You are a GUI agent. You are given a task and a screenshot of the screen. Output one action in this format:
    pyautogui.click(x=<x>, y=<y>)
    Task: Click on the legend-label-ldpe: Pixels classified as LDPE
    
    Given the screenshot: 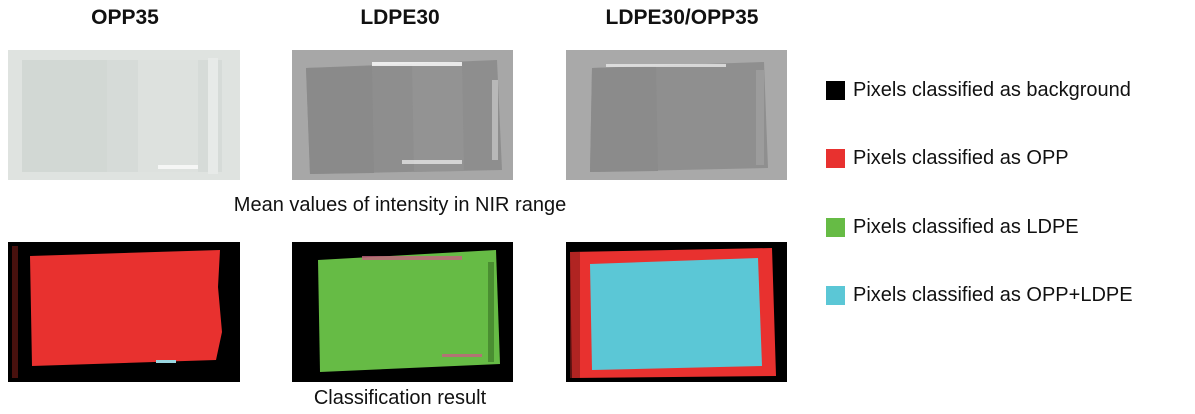 What is the action you would take?
    pyautogui.click(x=966, y=226)
    